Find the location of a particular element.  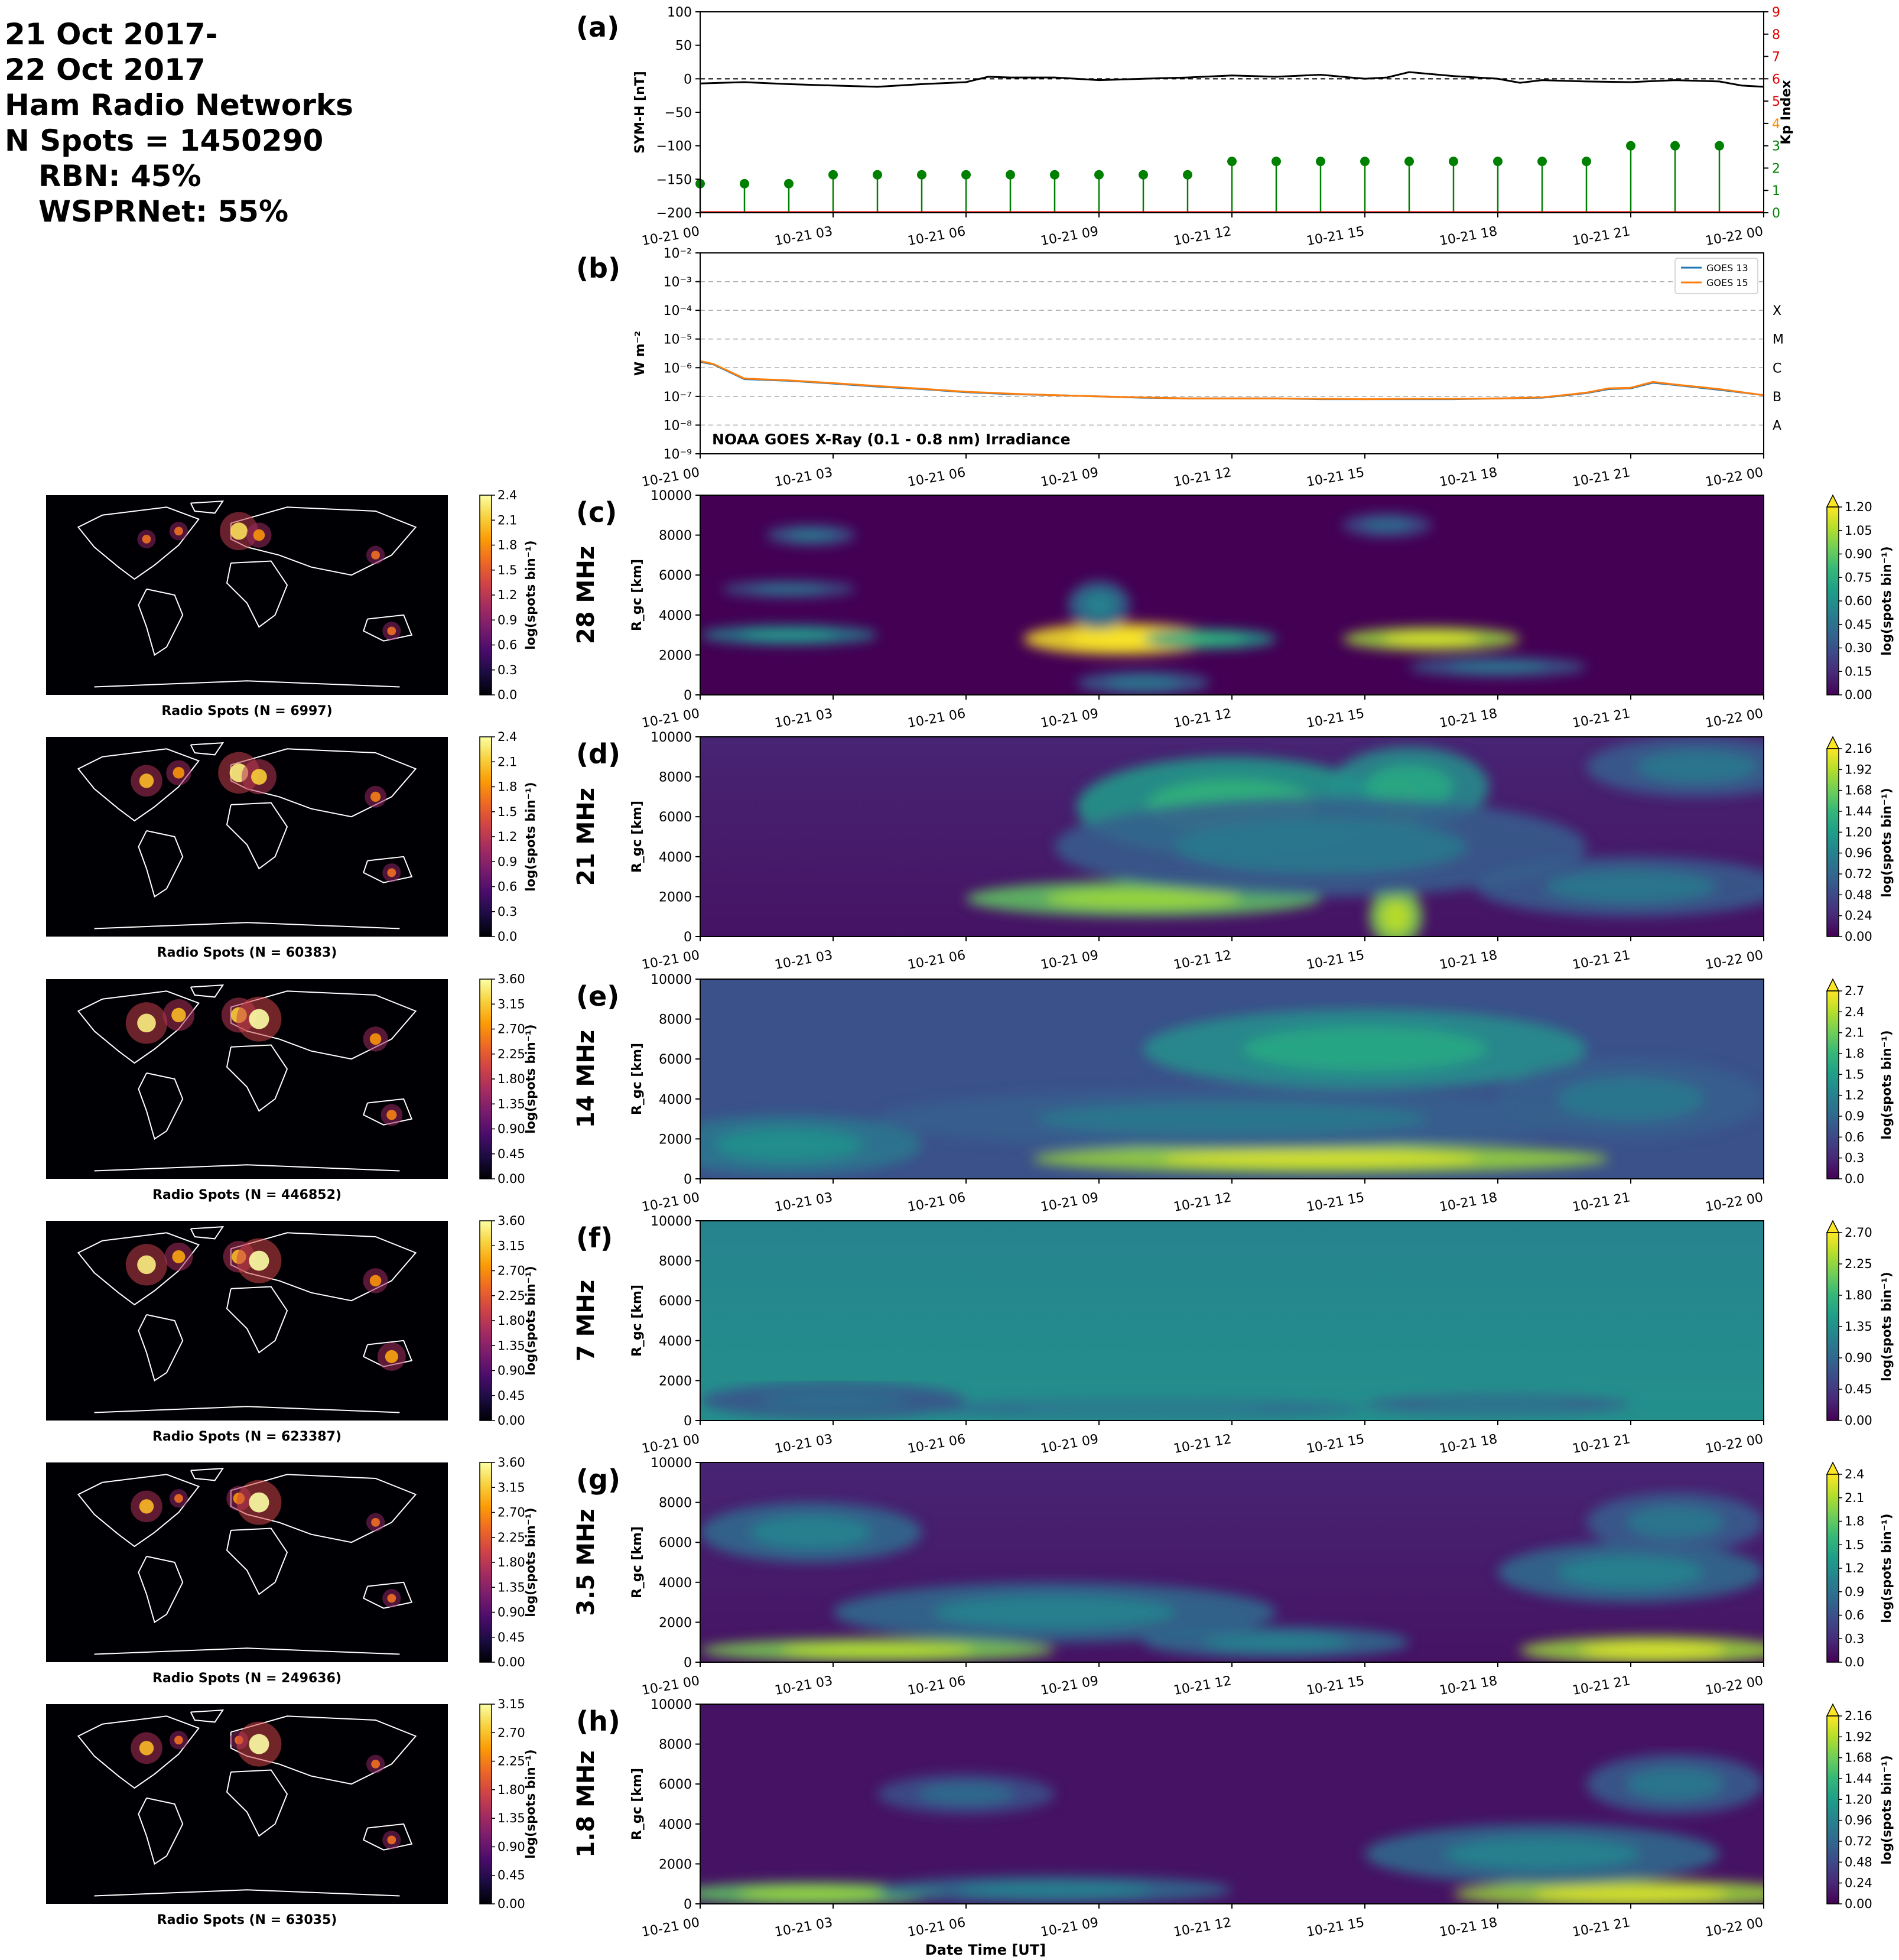

colorbar-extend-arrow is located at coordinates (1833, 1710).